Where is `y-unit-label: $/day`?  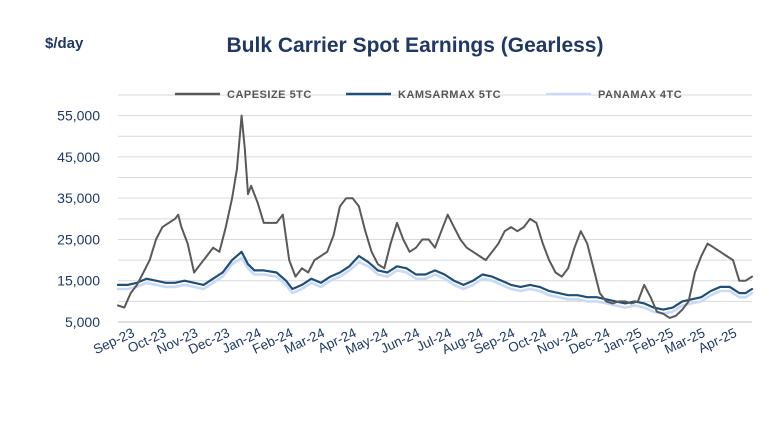
y-unit-label: $/day is located at coordinates (64, 43).